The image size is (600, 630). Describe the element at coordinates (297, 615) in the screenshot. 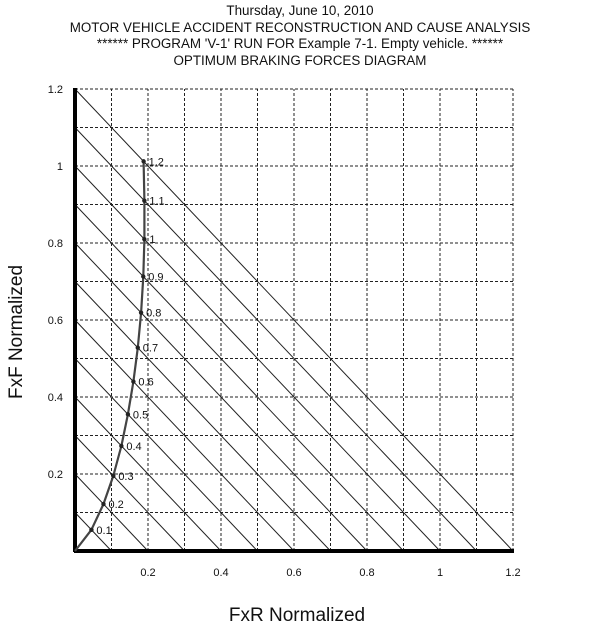

I see `x-axis-label: FxR Normalized` at that location.